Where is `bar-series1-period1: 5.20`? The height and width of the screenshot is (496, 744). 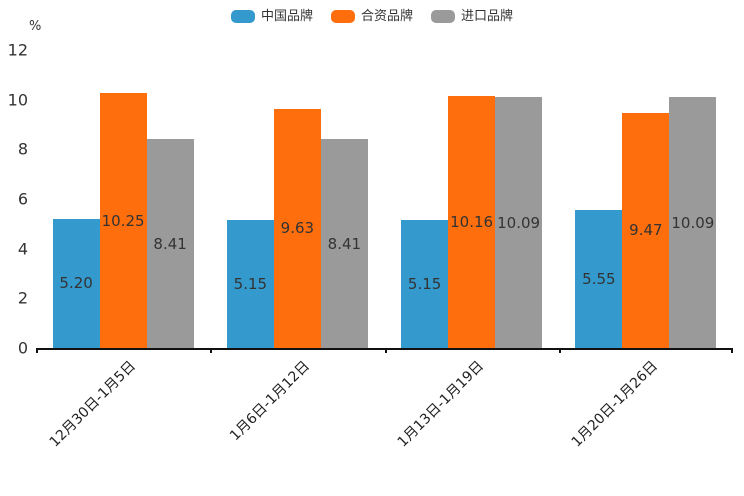 bar-series1-period1: 5.20 is located at coordinates (76, 283).